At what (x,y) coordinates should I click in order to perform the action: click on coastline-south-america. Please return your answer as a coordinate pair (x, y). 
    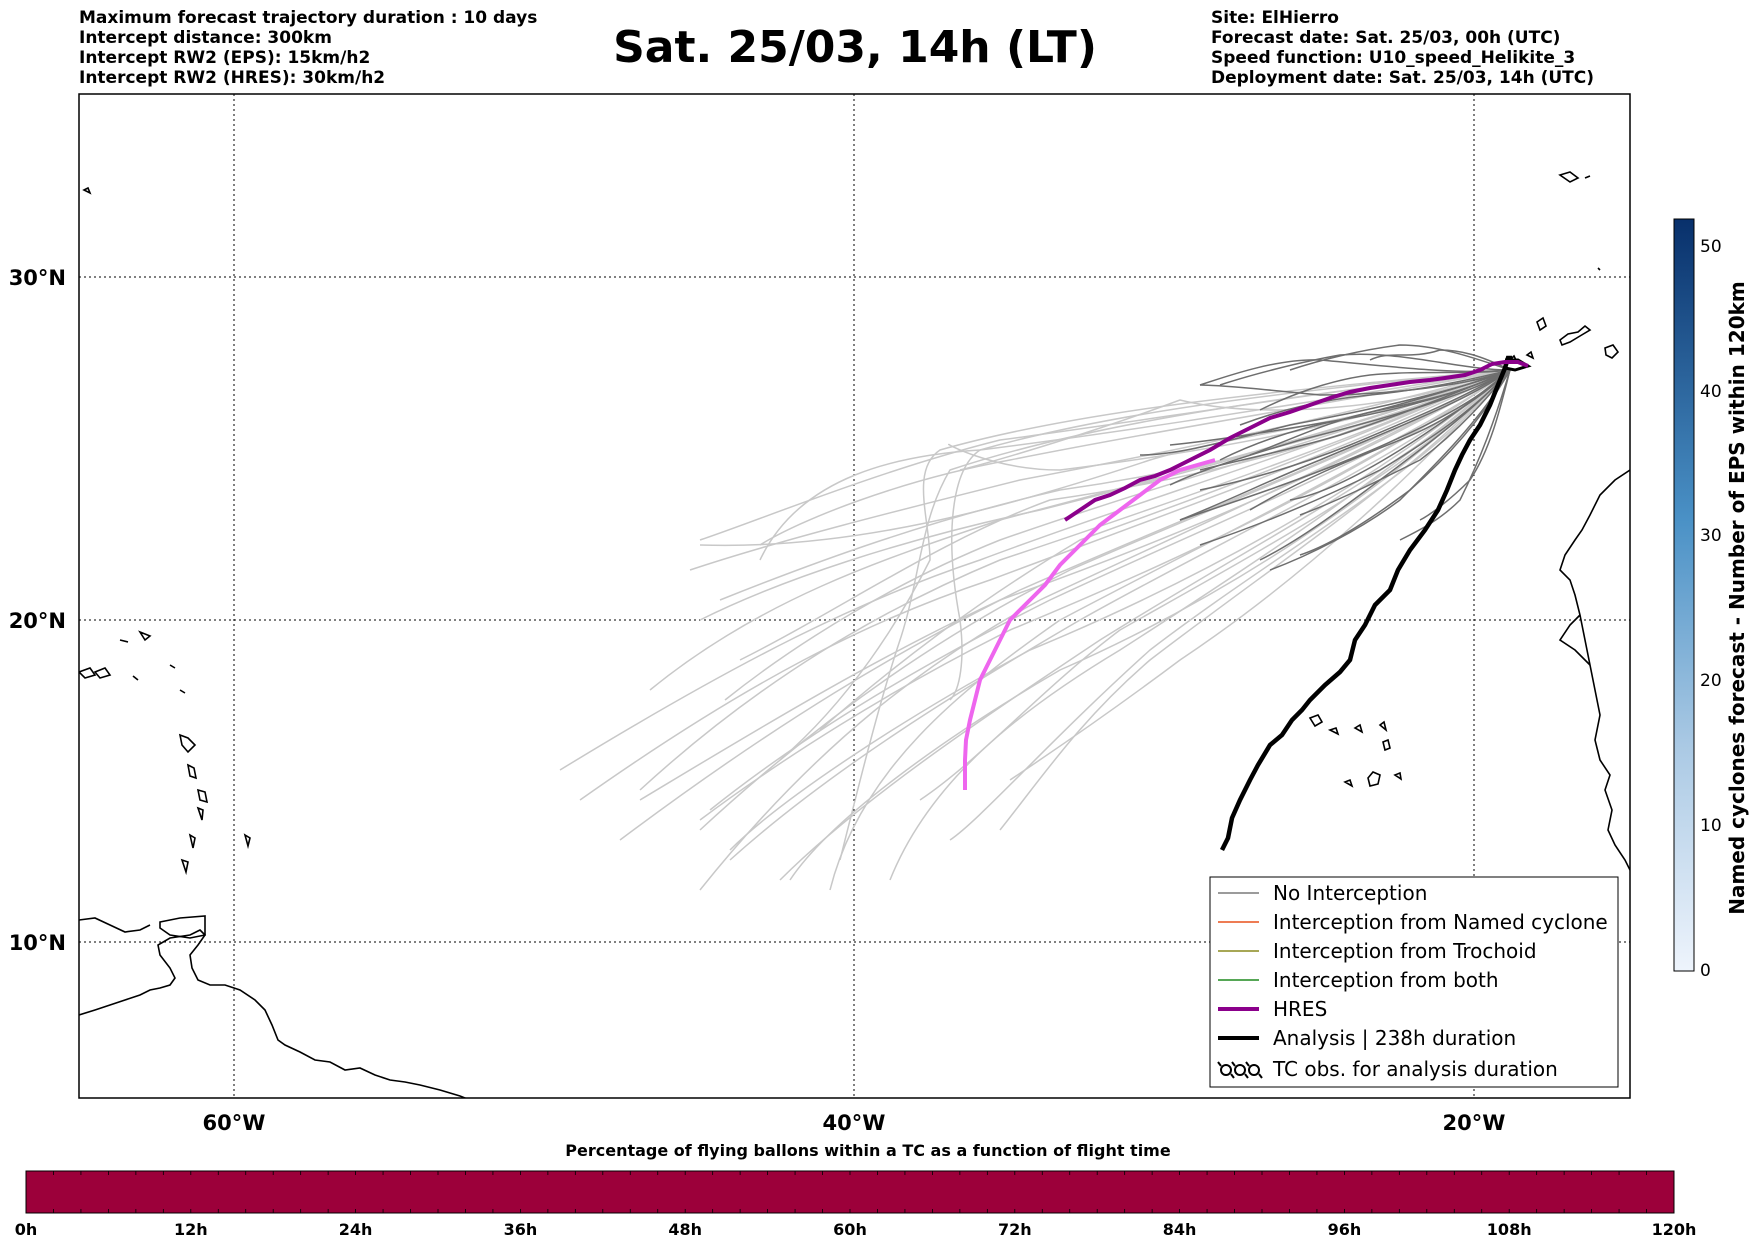
    Looking at the image, I should click on (273, 1013).